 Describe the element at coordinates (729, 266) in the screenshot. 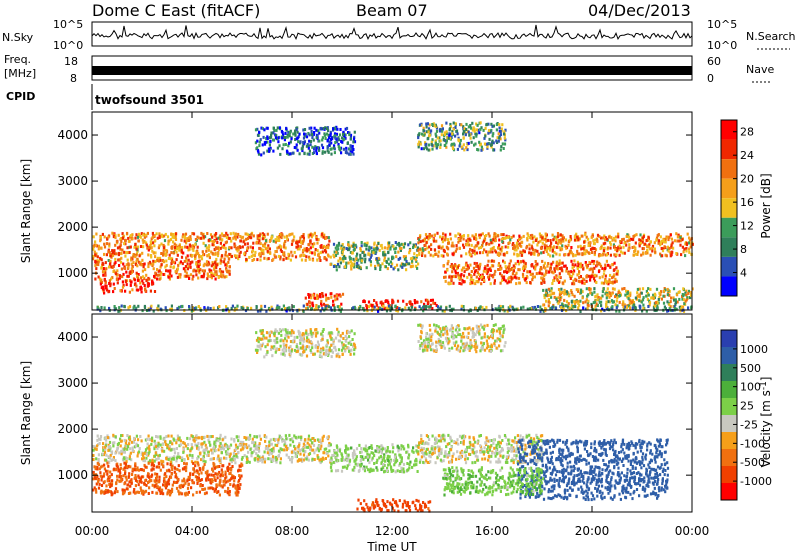

I see `power-colorbar-segment` at that location.